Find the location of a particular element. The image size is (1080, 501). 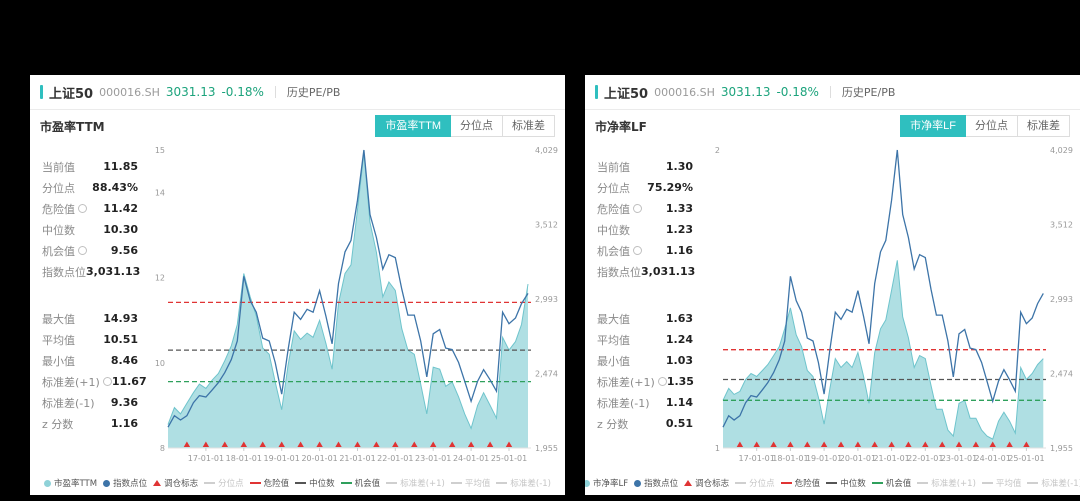

legend-item: 市净率LF is located at coordinates (606, 483).